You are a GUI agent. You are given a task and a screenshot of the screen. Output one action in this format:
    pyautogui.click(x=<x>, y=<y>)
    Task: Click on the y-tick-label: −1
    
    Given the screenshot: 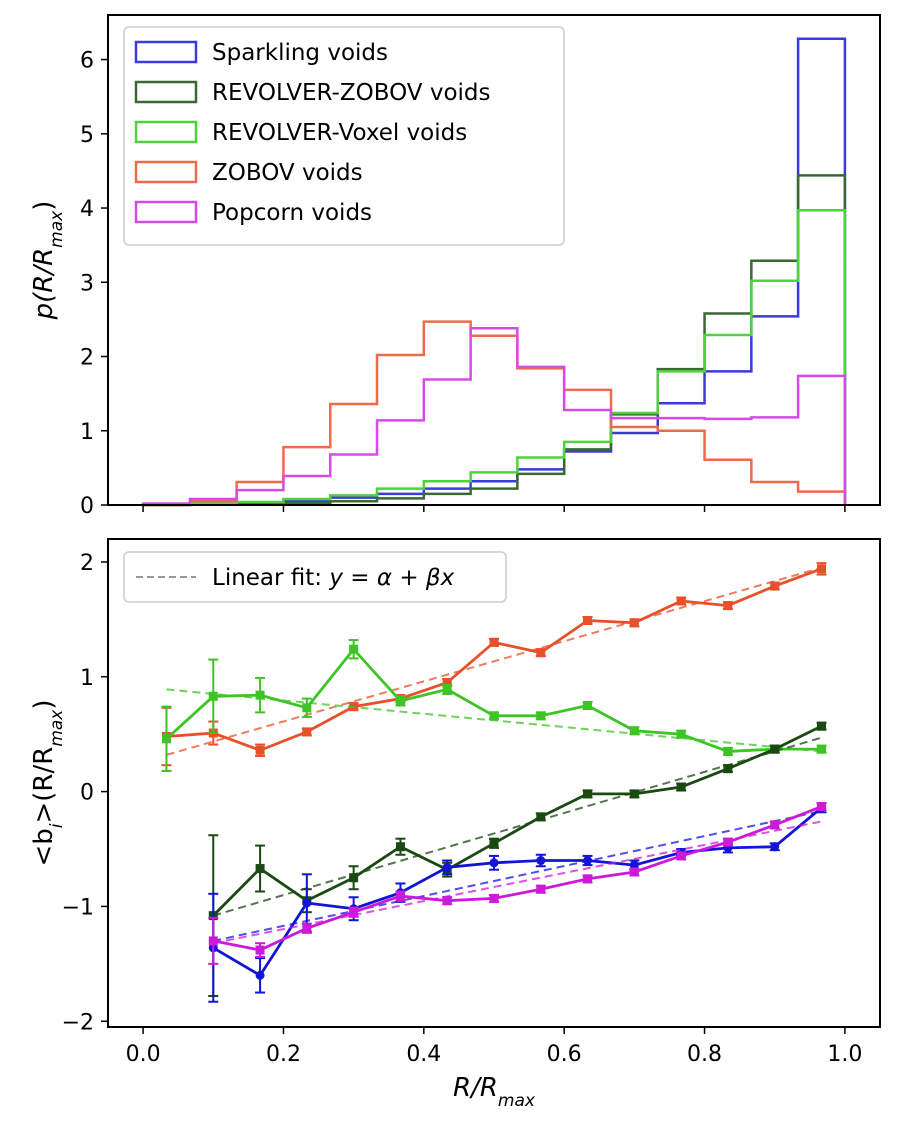 What is the action you would take?
    pyautogui.click(x=78, y=907)
    